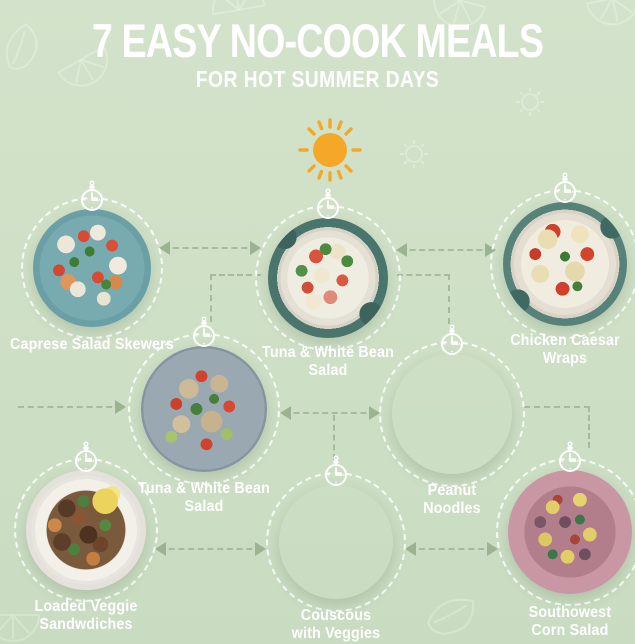 This screenshot has width=635, height=644. What do you see at coordinates (570, 532) in the screenshot?
I see `meal-photo-corn` at bounding box center [570, 532].